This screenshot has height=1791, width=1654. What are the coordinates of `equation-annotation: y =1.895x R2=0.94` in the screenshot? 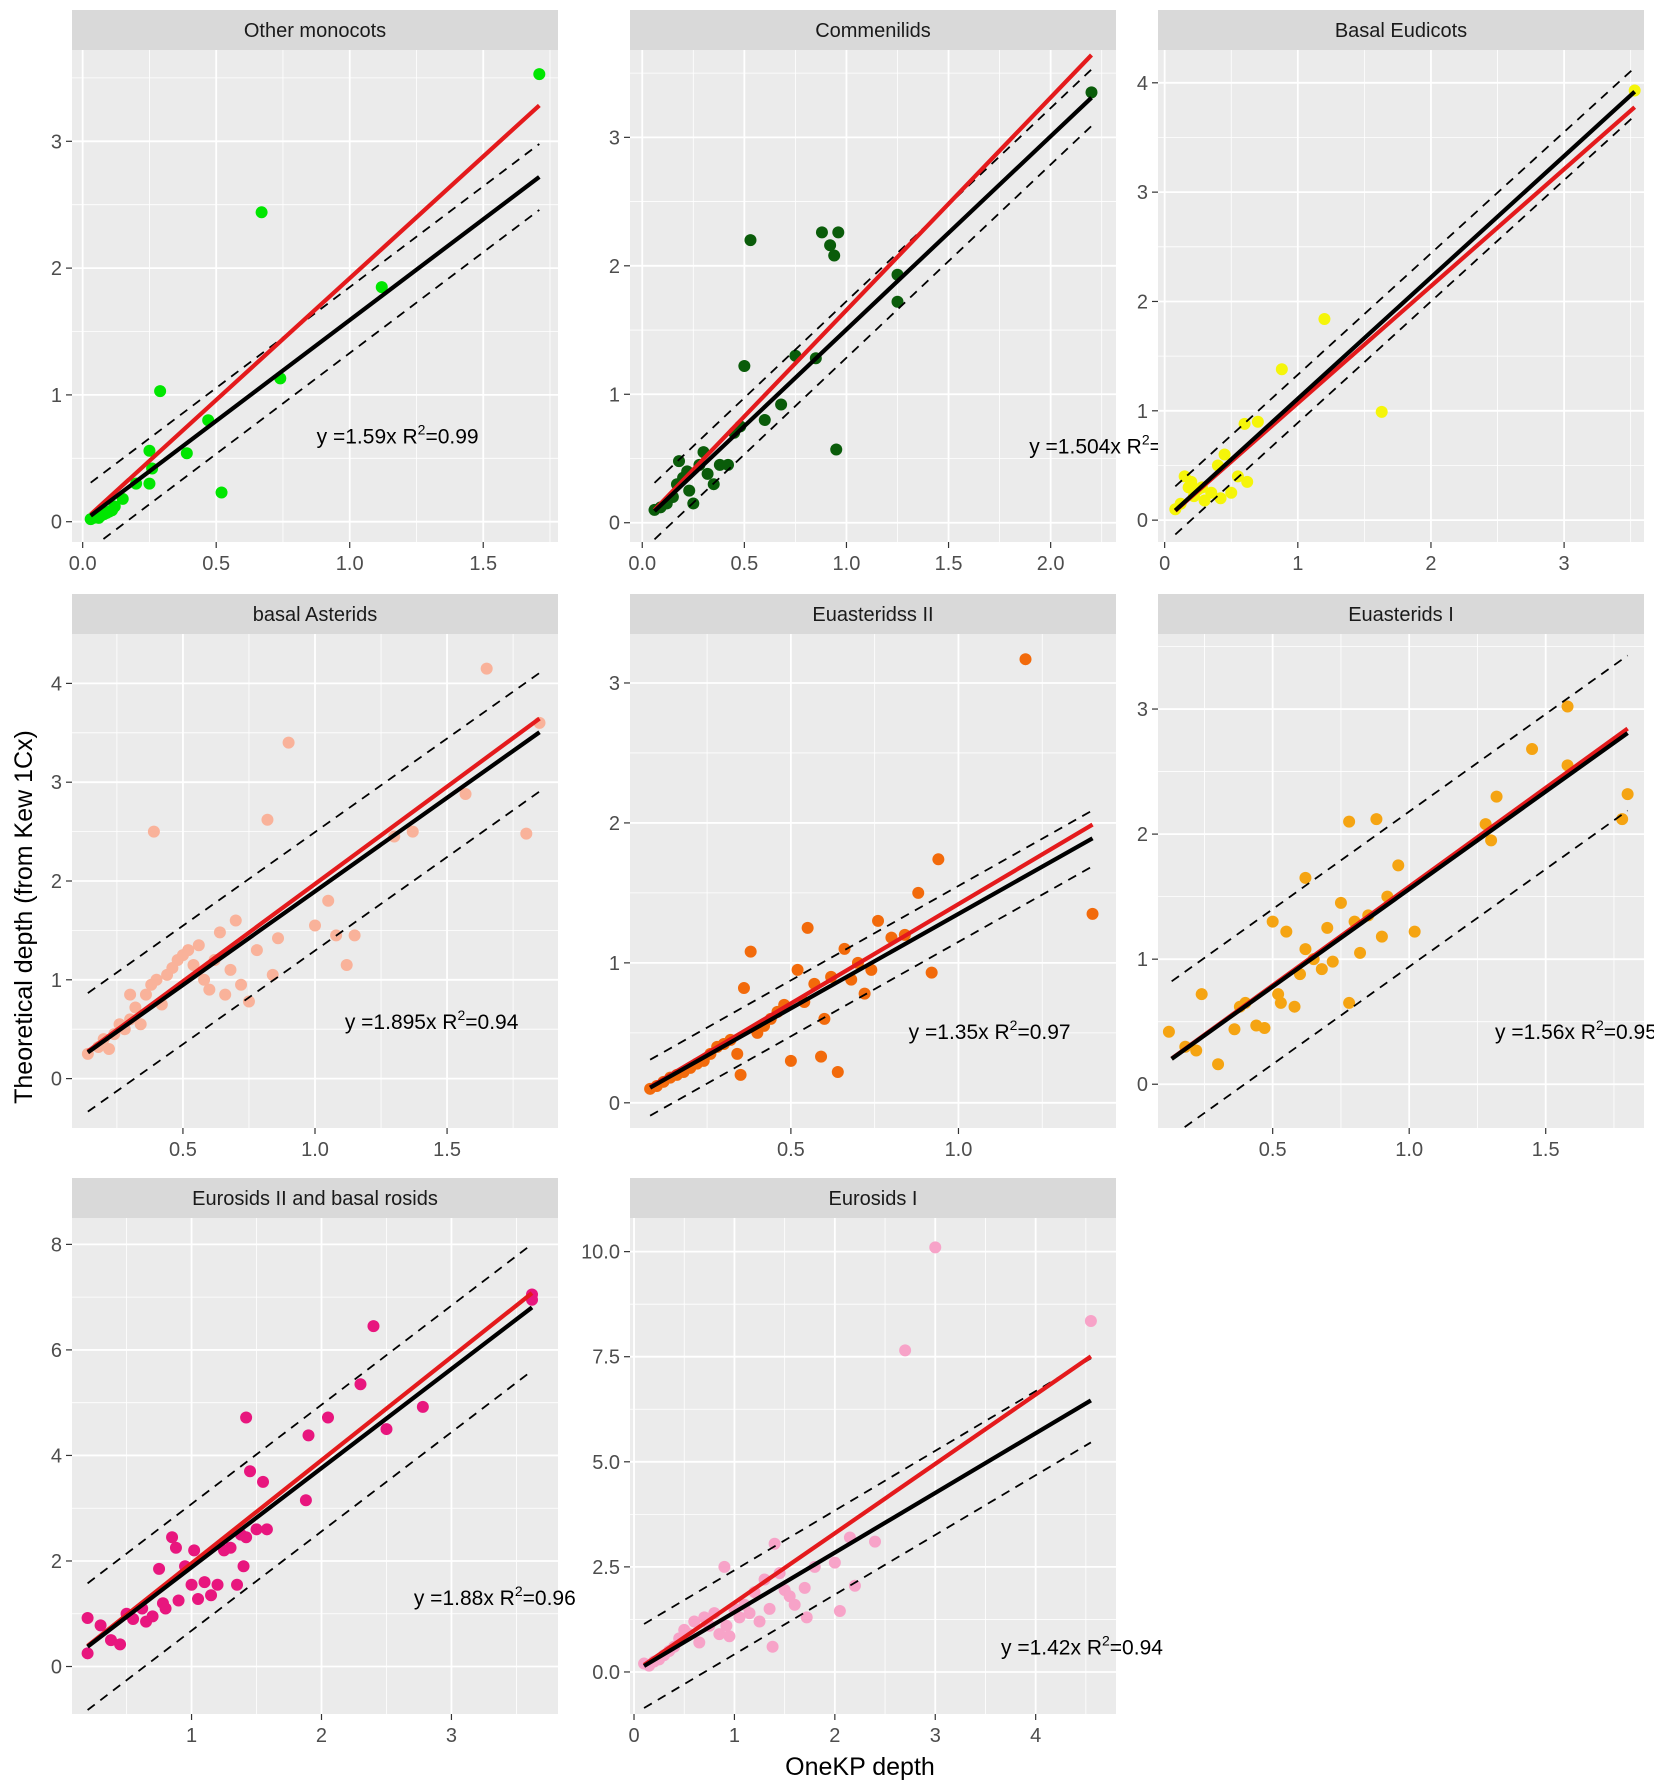 It's located at (432, 1020).